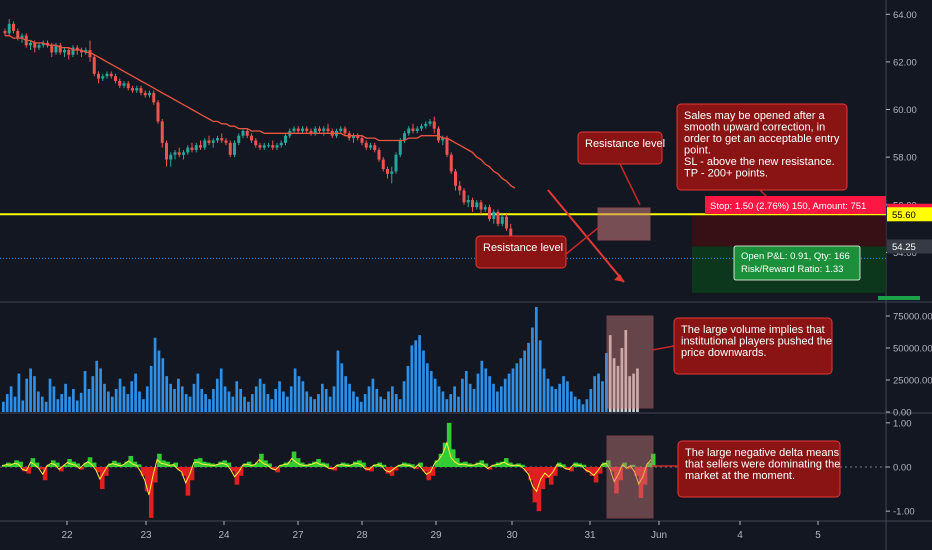  What do you see at coordinates (899, 298) in the screenshot?
I see `reward-bar` at bounding box center [899, 298].